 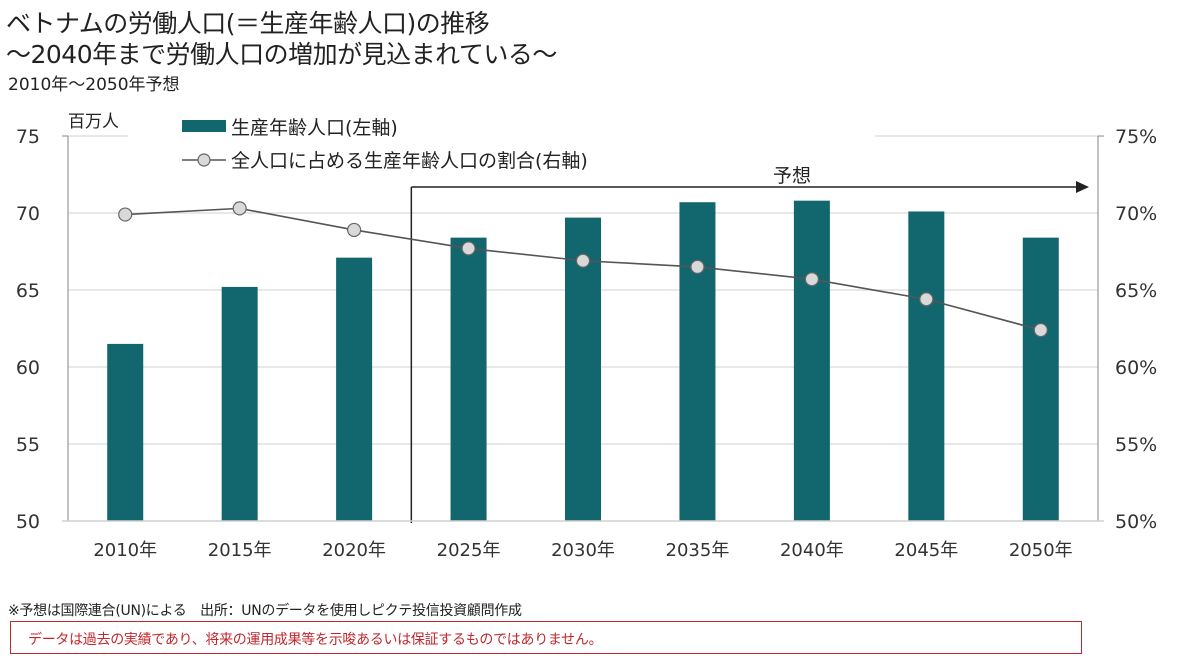 What do you see at coordinates (204, 160) in the screenshot?
I see `legend-line-marker` at bounding box center [204, 160].